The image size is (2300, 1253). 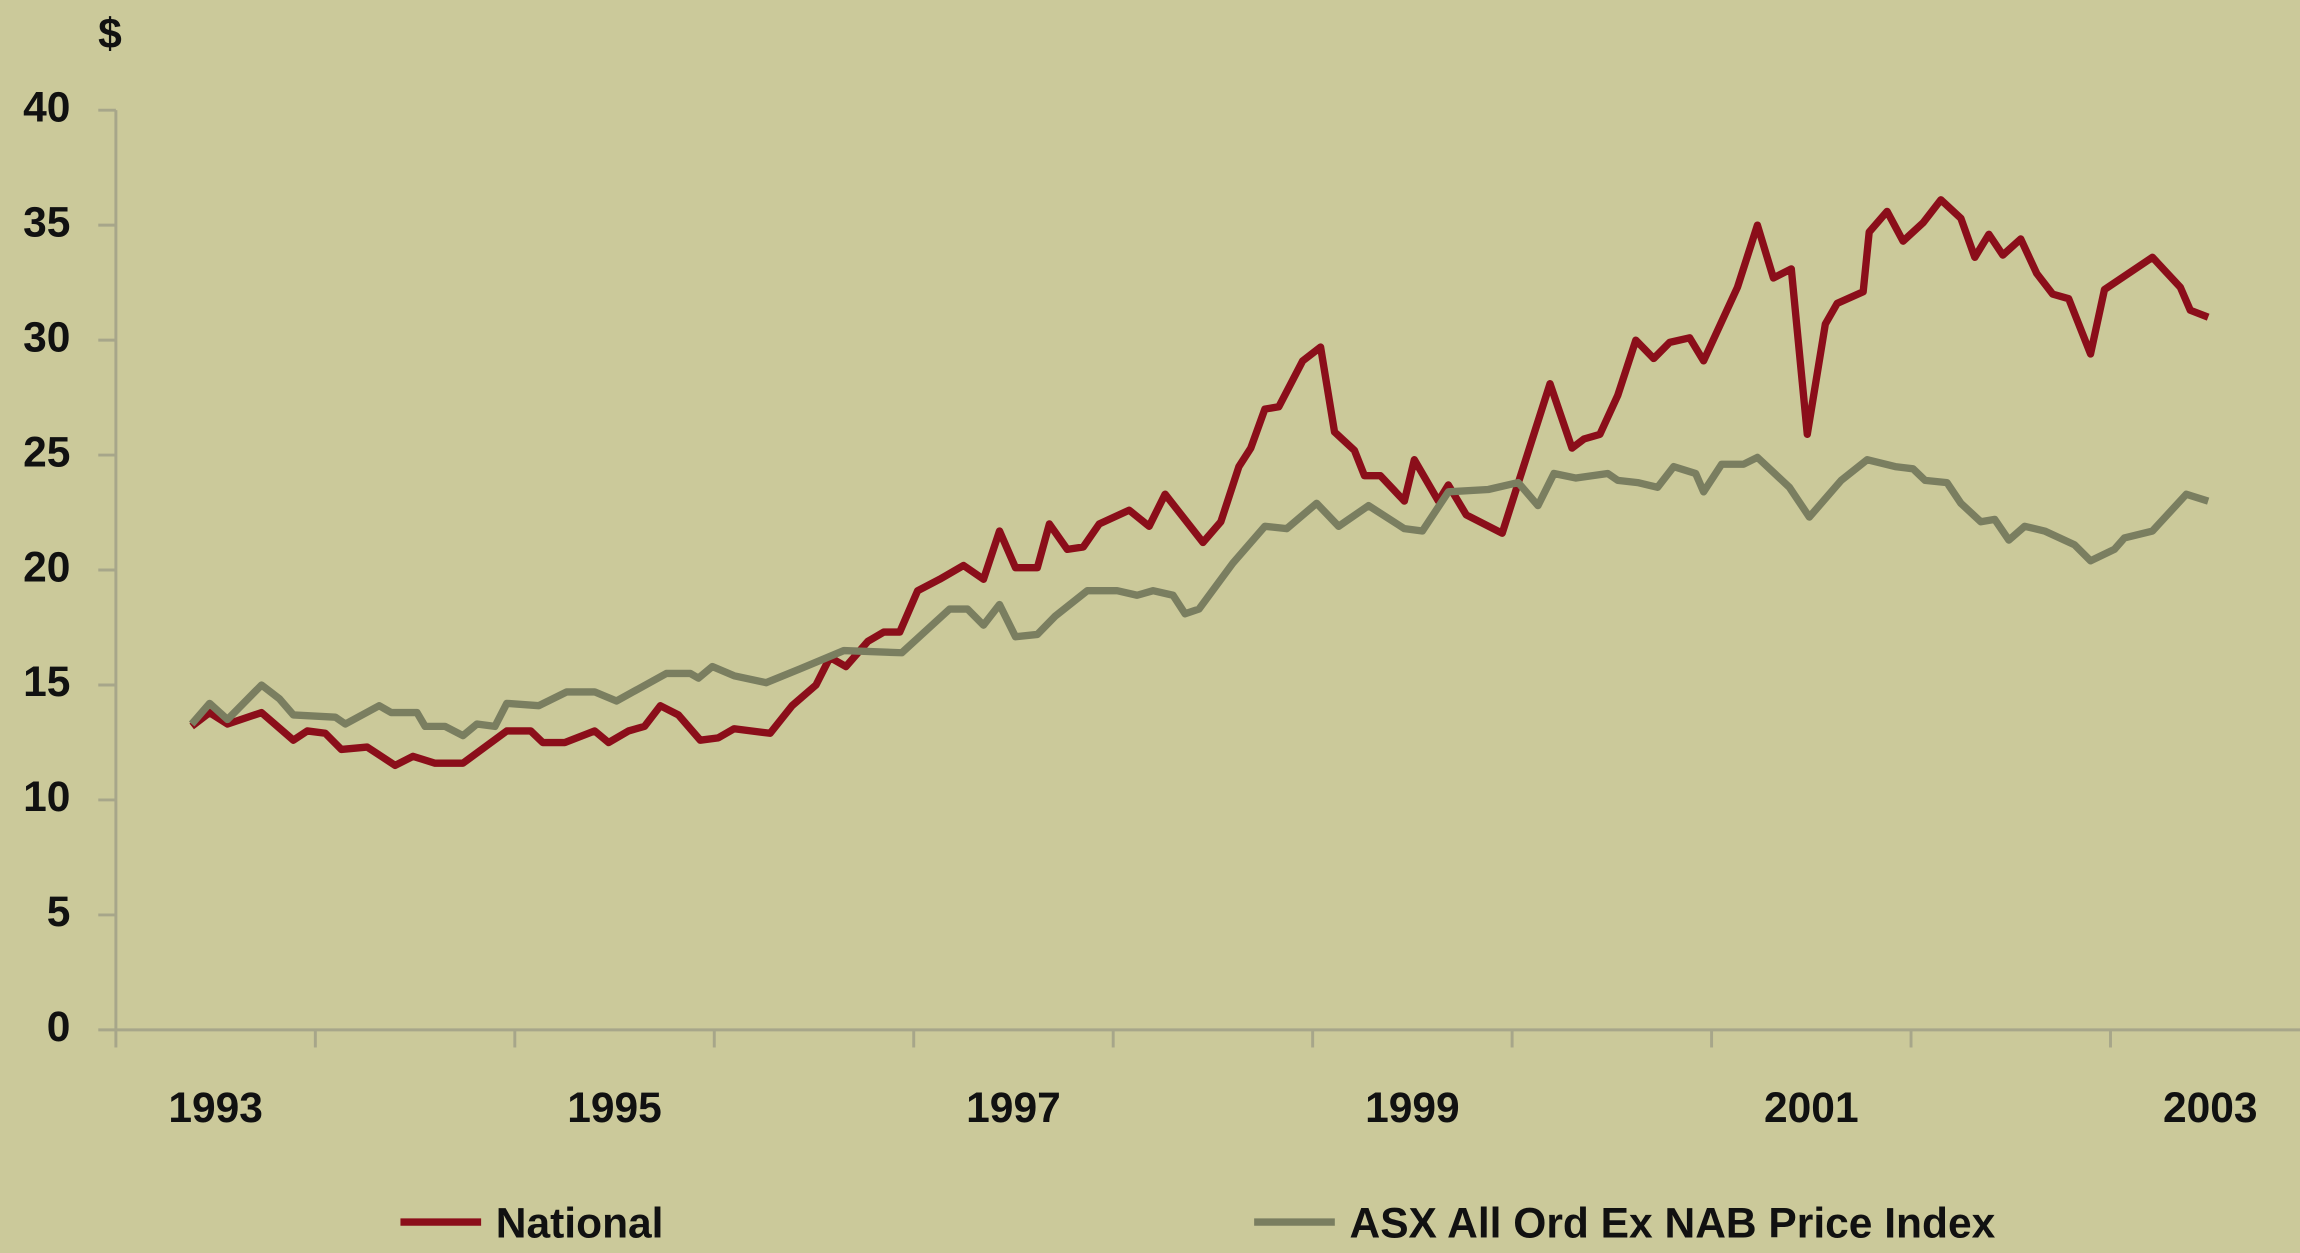 What do you see at coordinates (1013, 1108) in the screenshot?
I see `x-tick-label: 1997` at bounding box center [1013, 1108].